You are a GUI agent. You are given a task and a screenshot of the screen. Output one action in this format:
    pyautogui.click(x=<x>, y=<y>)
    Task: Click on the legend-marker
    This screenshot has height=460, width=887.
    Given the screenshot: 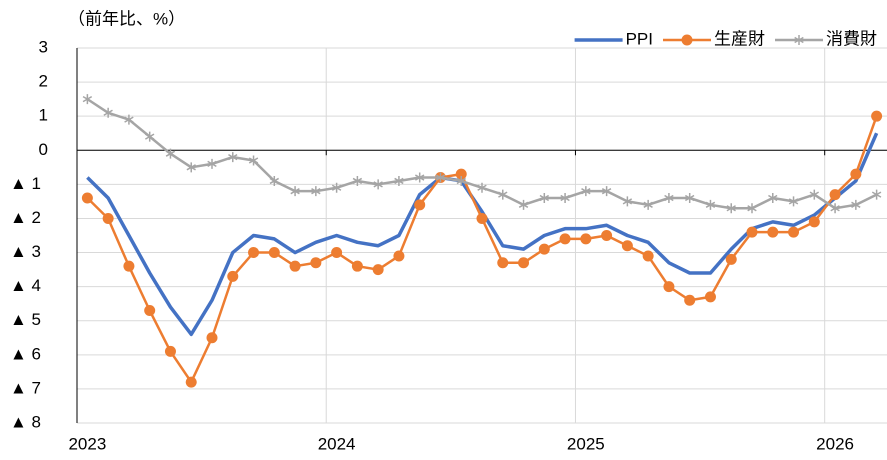 What is the action you would take?
    pyautogui.click(x=687, y=40)
    